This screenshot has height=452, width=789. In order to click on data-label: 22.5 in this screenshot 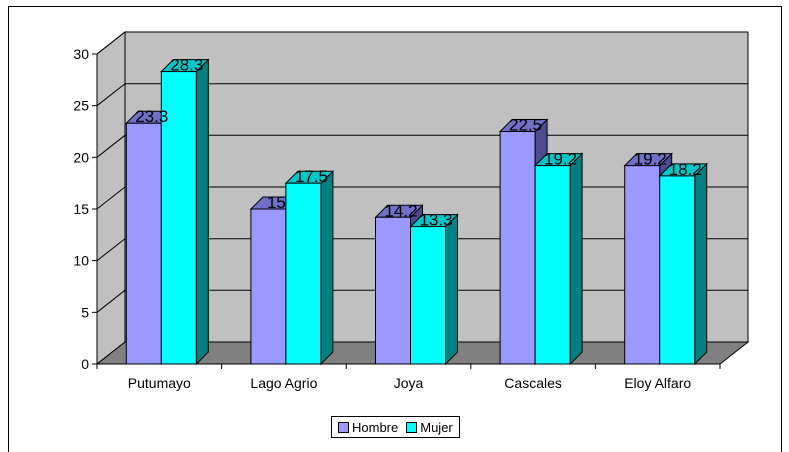, I will do `click(525, 125)`.